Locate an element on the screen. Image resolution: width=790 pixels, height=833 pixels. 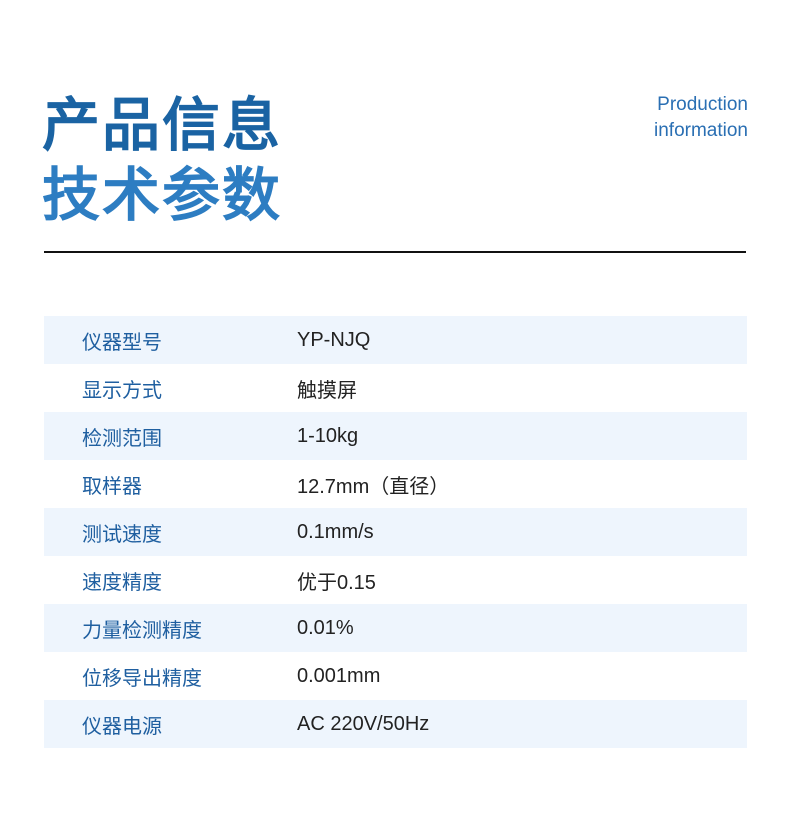
spec-value: 0.1mm/s is located at coordinates (335, 531).